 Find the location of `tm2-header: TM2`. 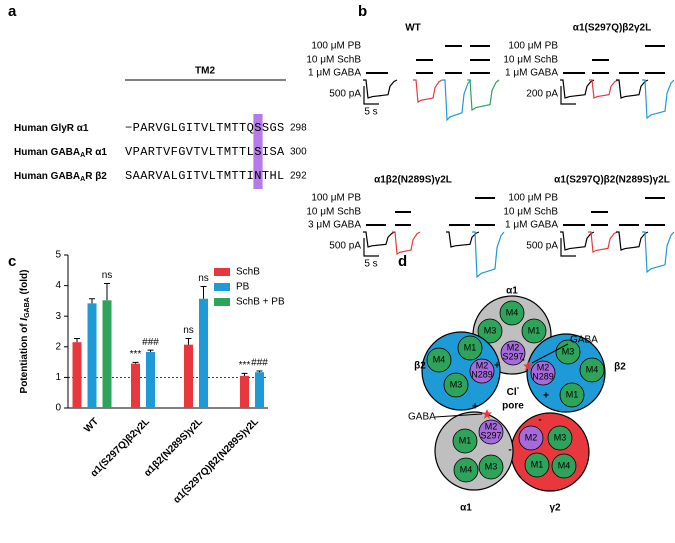

tm2-header: TM2 is located at coordinates (205, 71).